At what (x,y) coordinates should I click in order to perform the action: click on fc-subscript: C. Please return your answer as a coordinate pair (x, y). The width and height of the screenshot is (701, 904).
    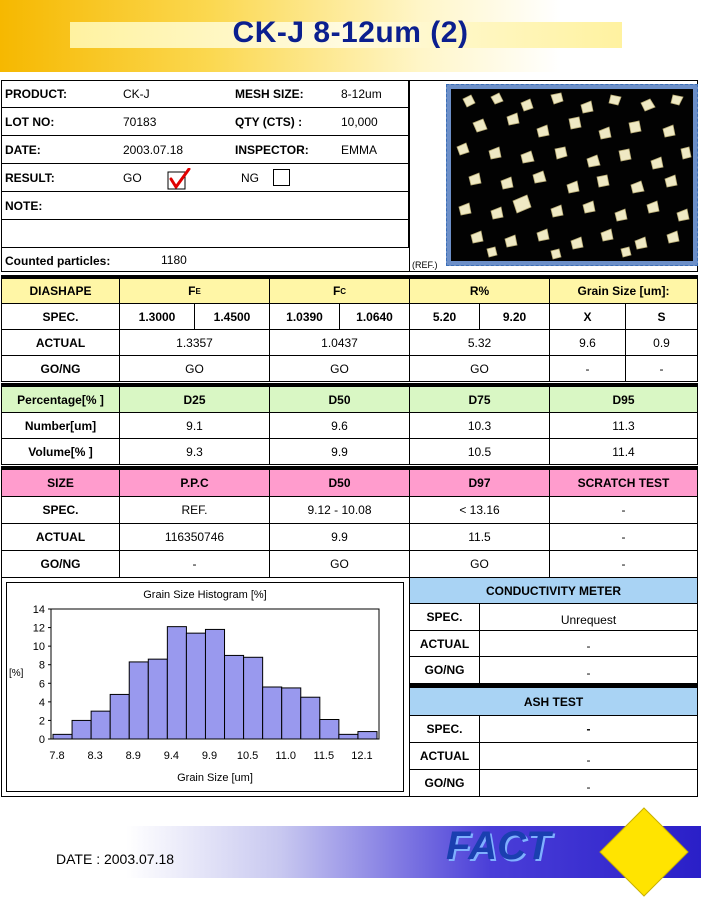
    Looking at the image, I should click on (343, 291).